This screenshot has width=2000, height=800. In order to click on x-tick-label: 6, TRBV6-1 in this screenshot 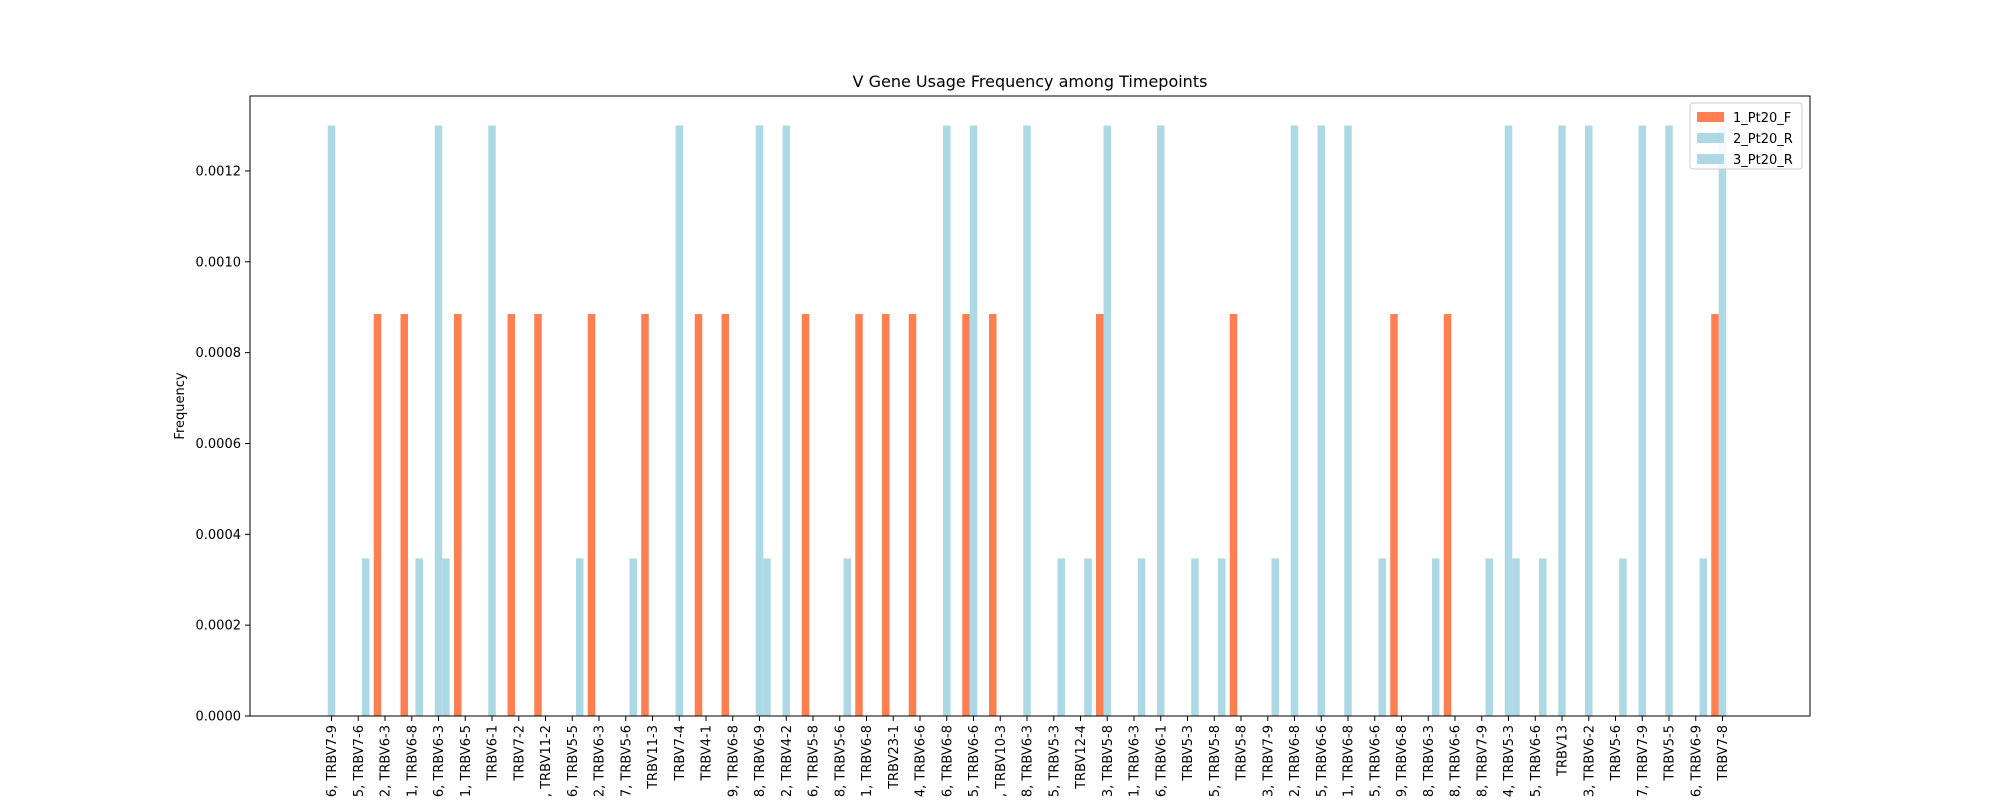, I will do `click(1161, 761)`.